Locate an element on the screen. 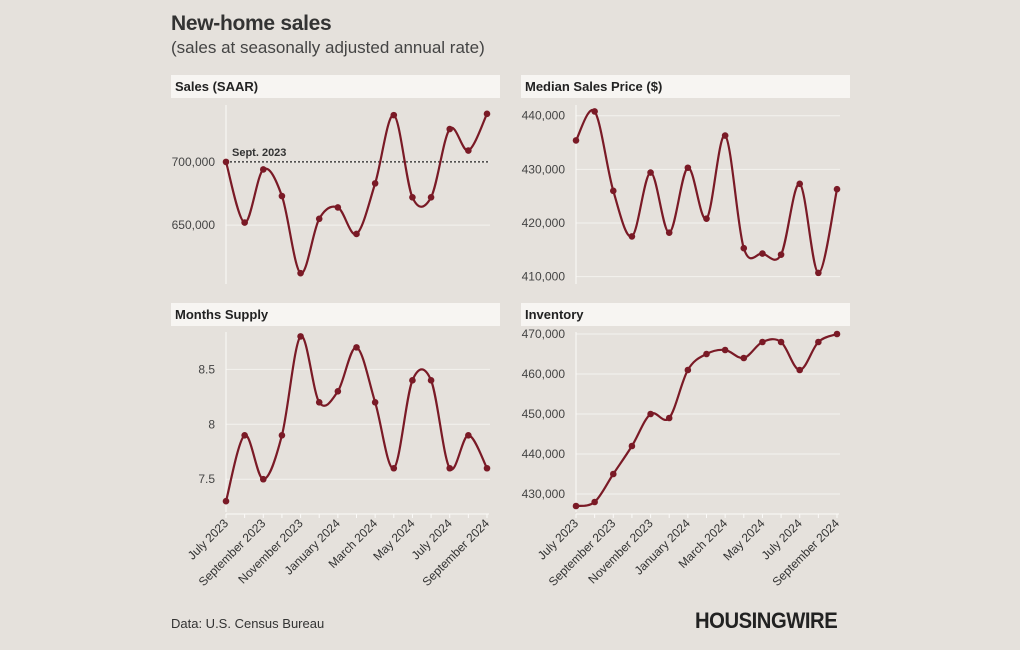 The image size is (1020, 650). months-supply-ytick-label: 8.5 is located at coordinates (206, 369).